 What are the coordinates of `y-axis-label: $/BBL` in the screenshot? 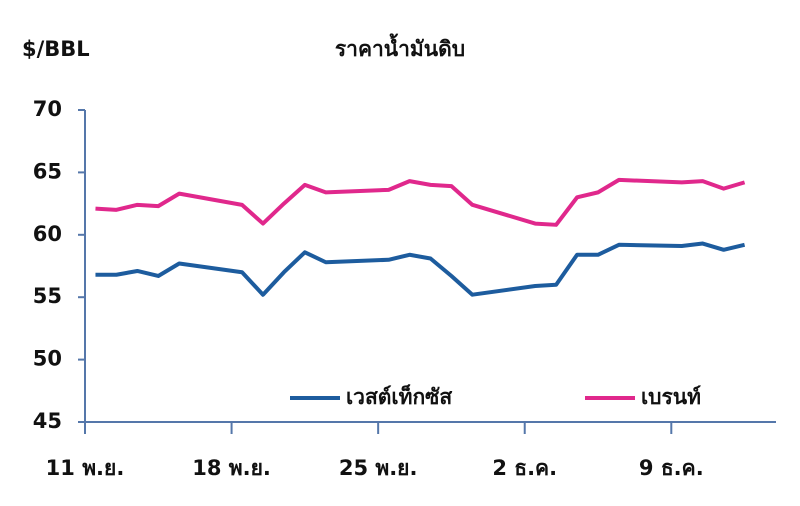 It's located at (56, 49).